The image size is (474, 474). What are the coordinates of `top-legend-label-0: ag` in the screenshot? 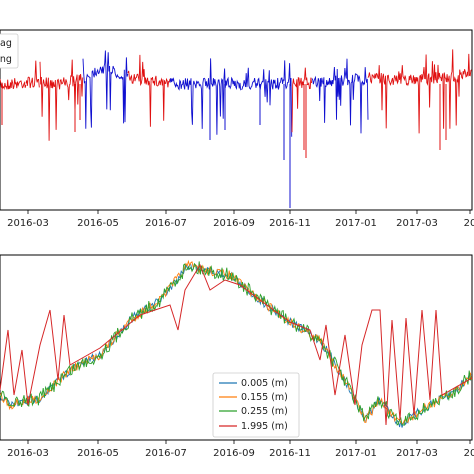 It's located at (6, 43).